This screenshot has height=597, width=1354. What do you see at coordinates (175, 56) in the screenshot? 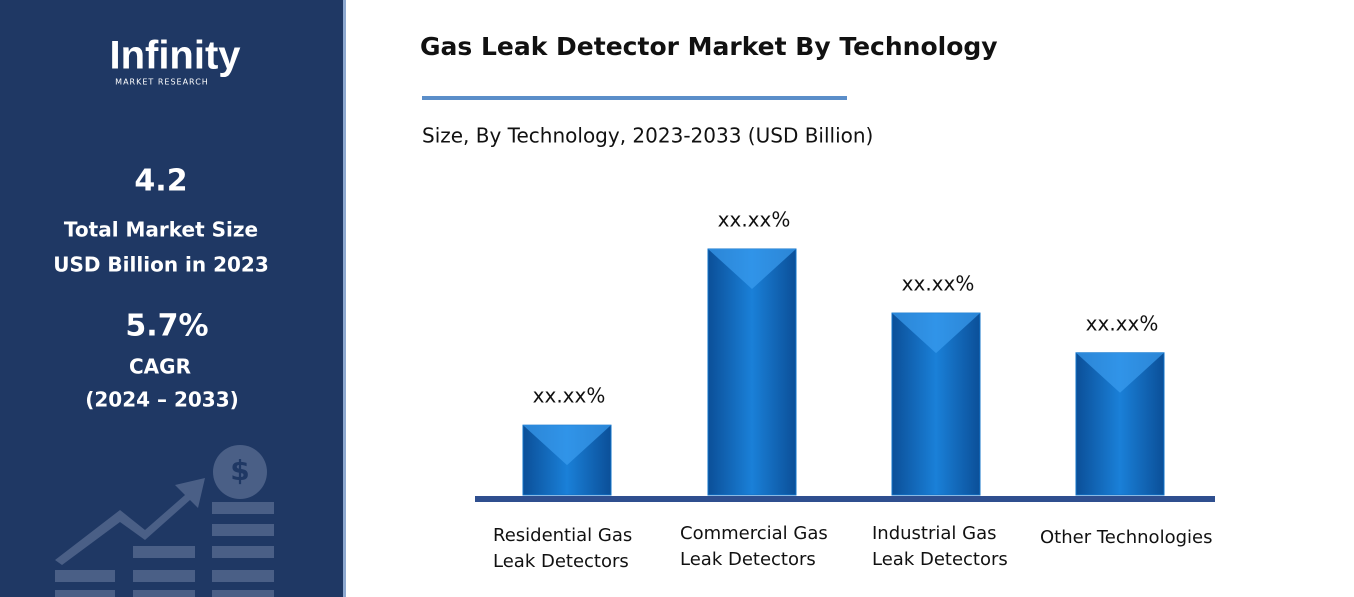
I see `logo: Infinity` at bounding box center [175, 56].